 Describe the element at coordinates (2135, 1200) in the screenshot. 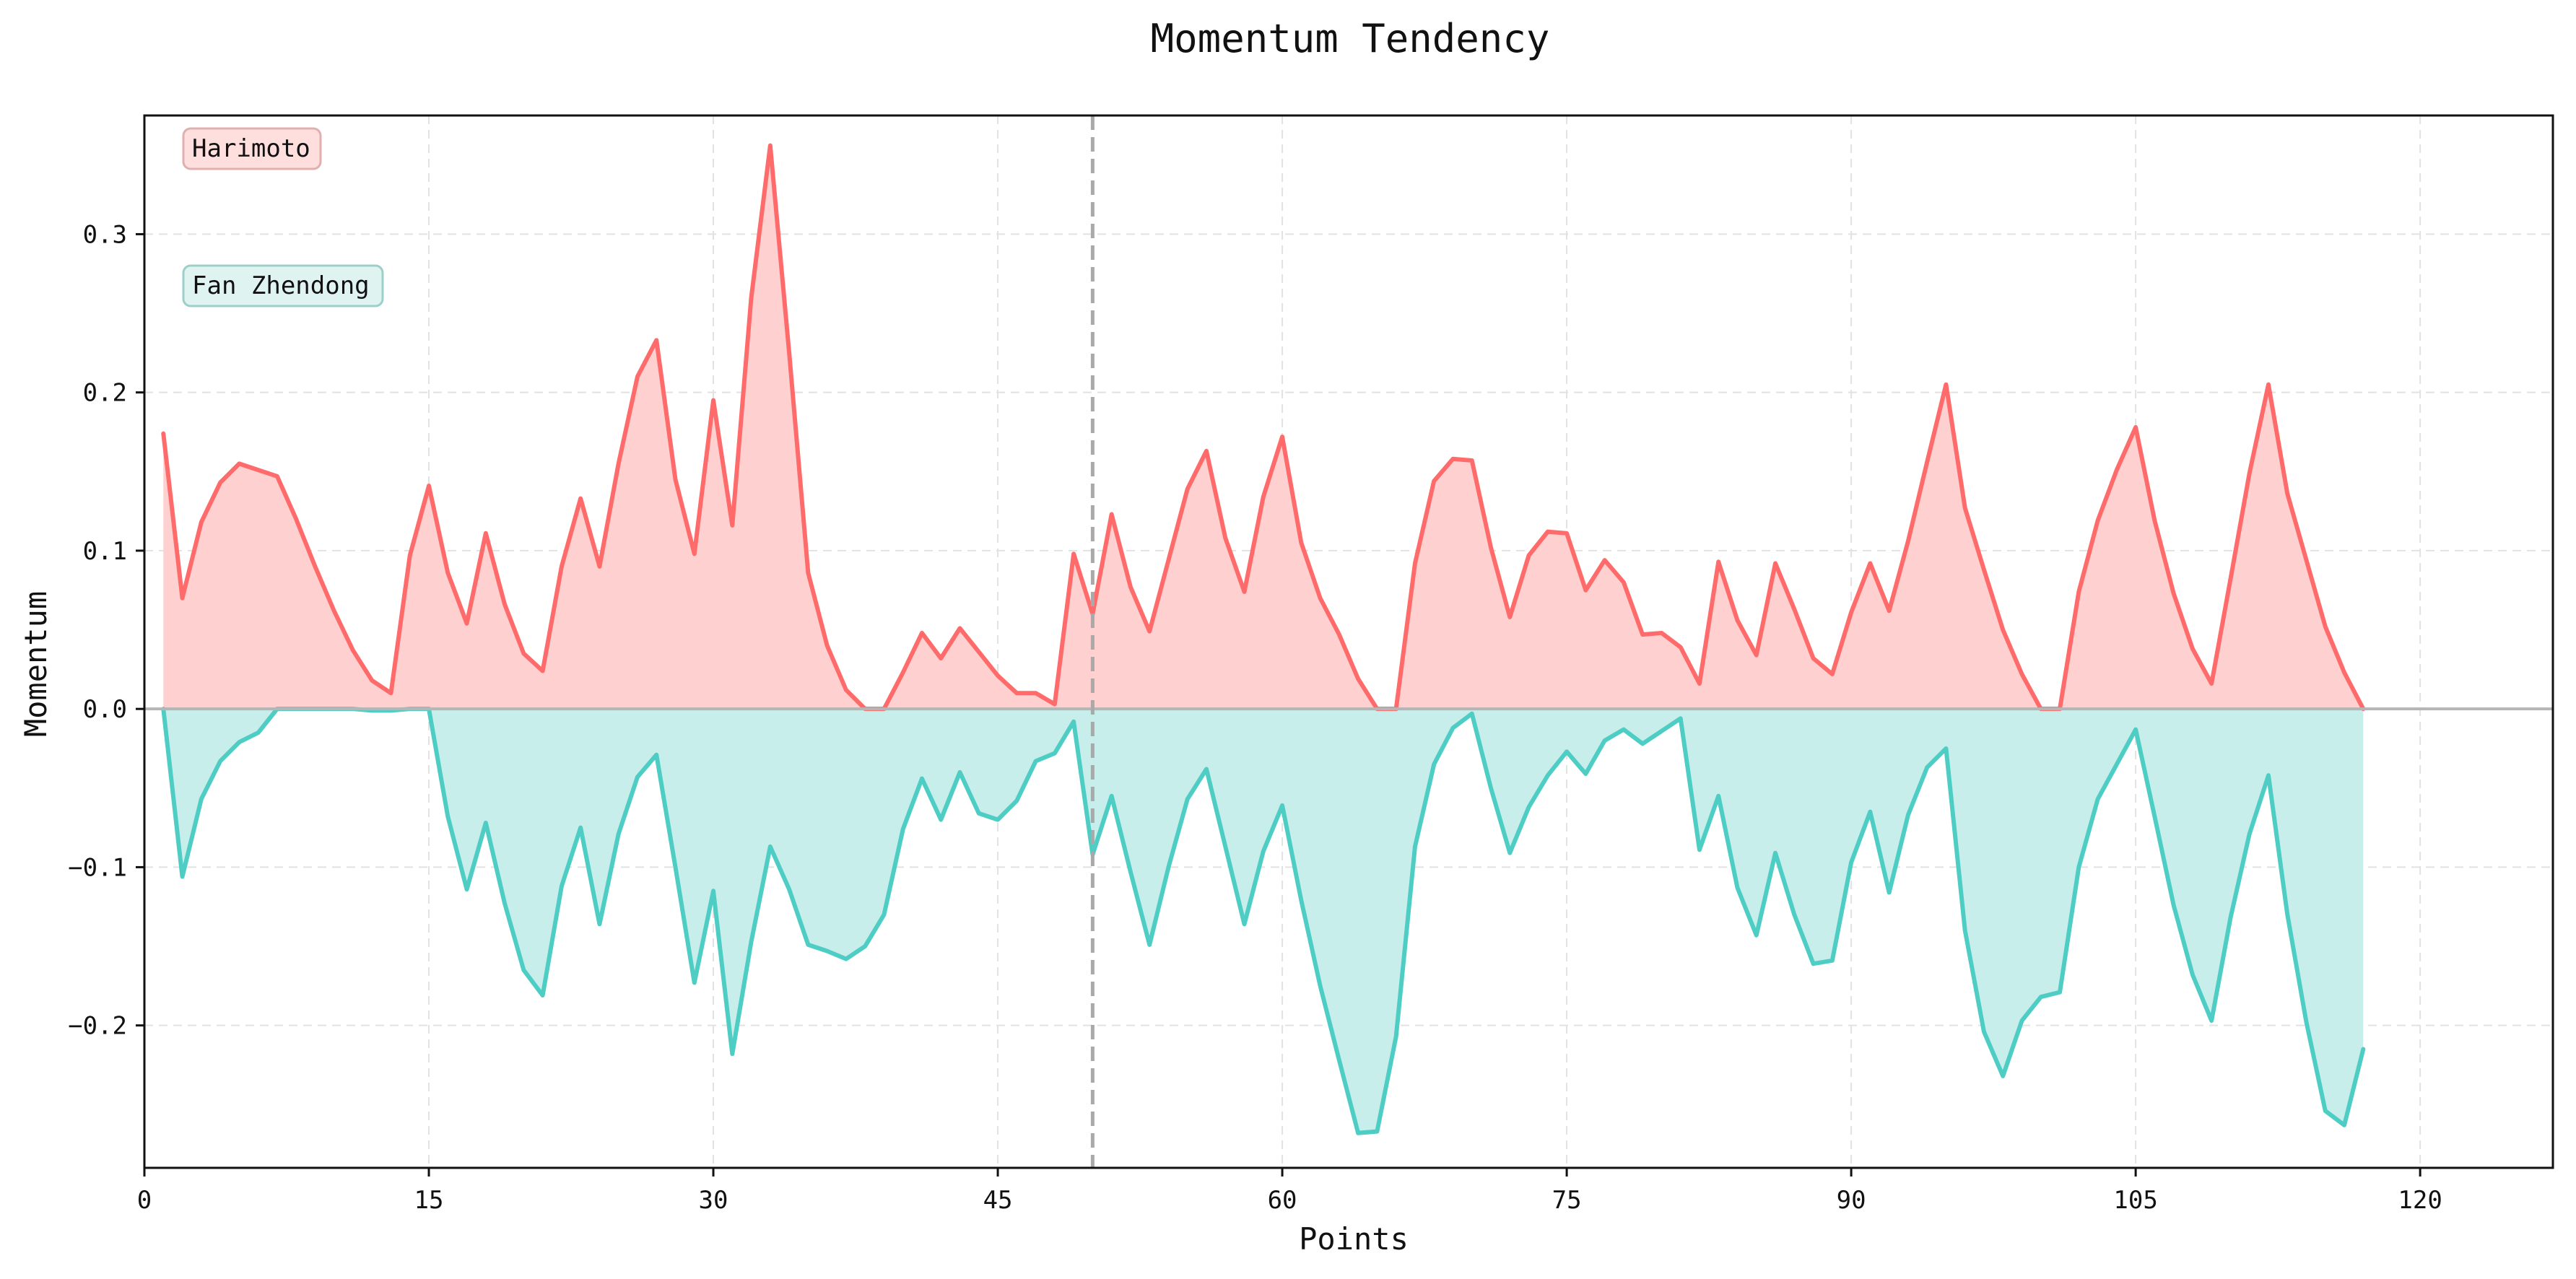

I see `x-tick-label: 105` at that location.